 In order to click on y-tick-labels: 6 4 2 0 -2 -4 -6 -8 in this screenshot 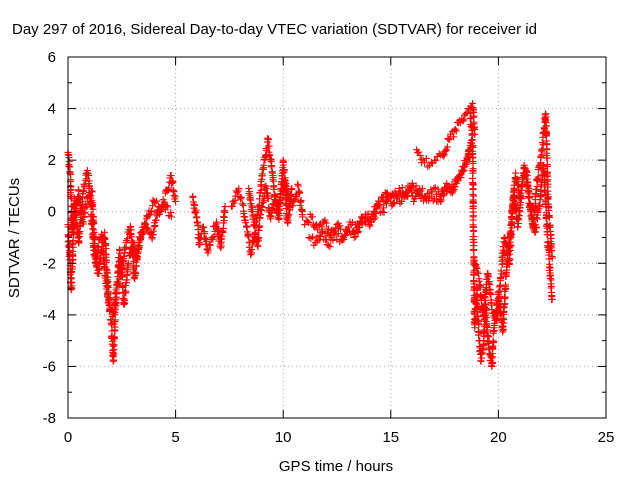, I will do `click(49, 238)`.